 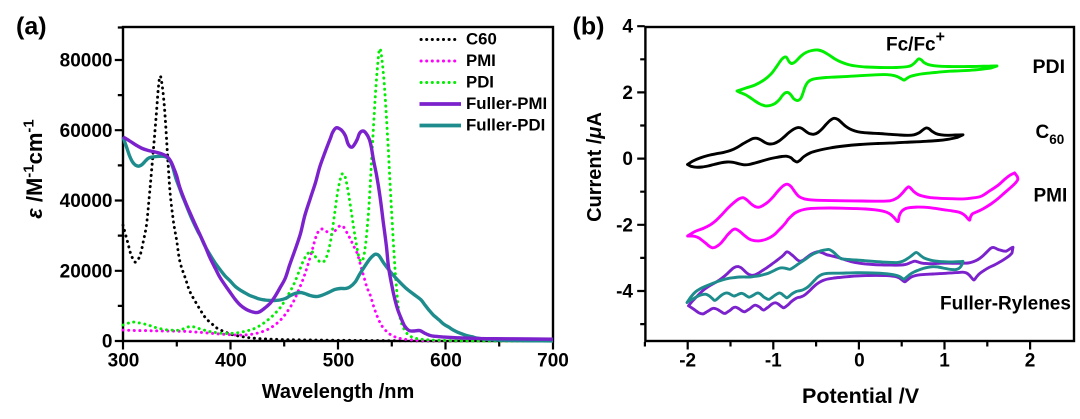 What do you see at coordinates (553, 361) in the screenshot?
I see `svg-text: 700` at bounding box center [553, 361].